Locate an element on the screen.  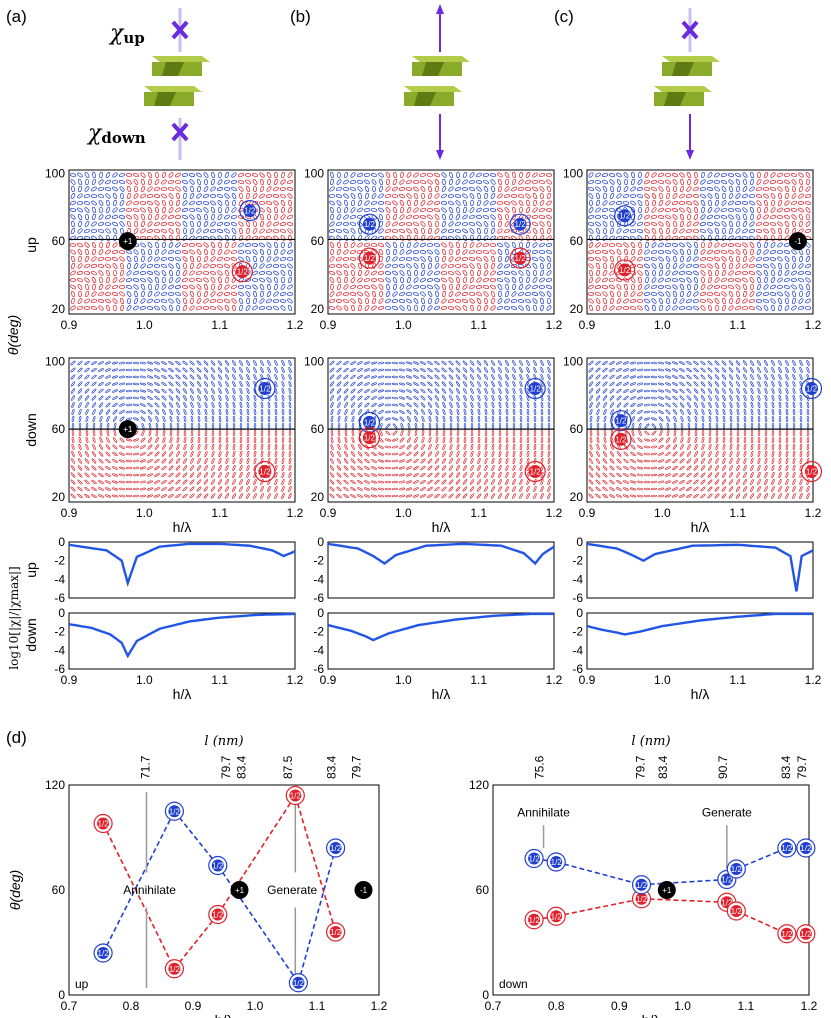
top-tick-label: 87.5 is located at coordinates (288, 767).